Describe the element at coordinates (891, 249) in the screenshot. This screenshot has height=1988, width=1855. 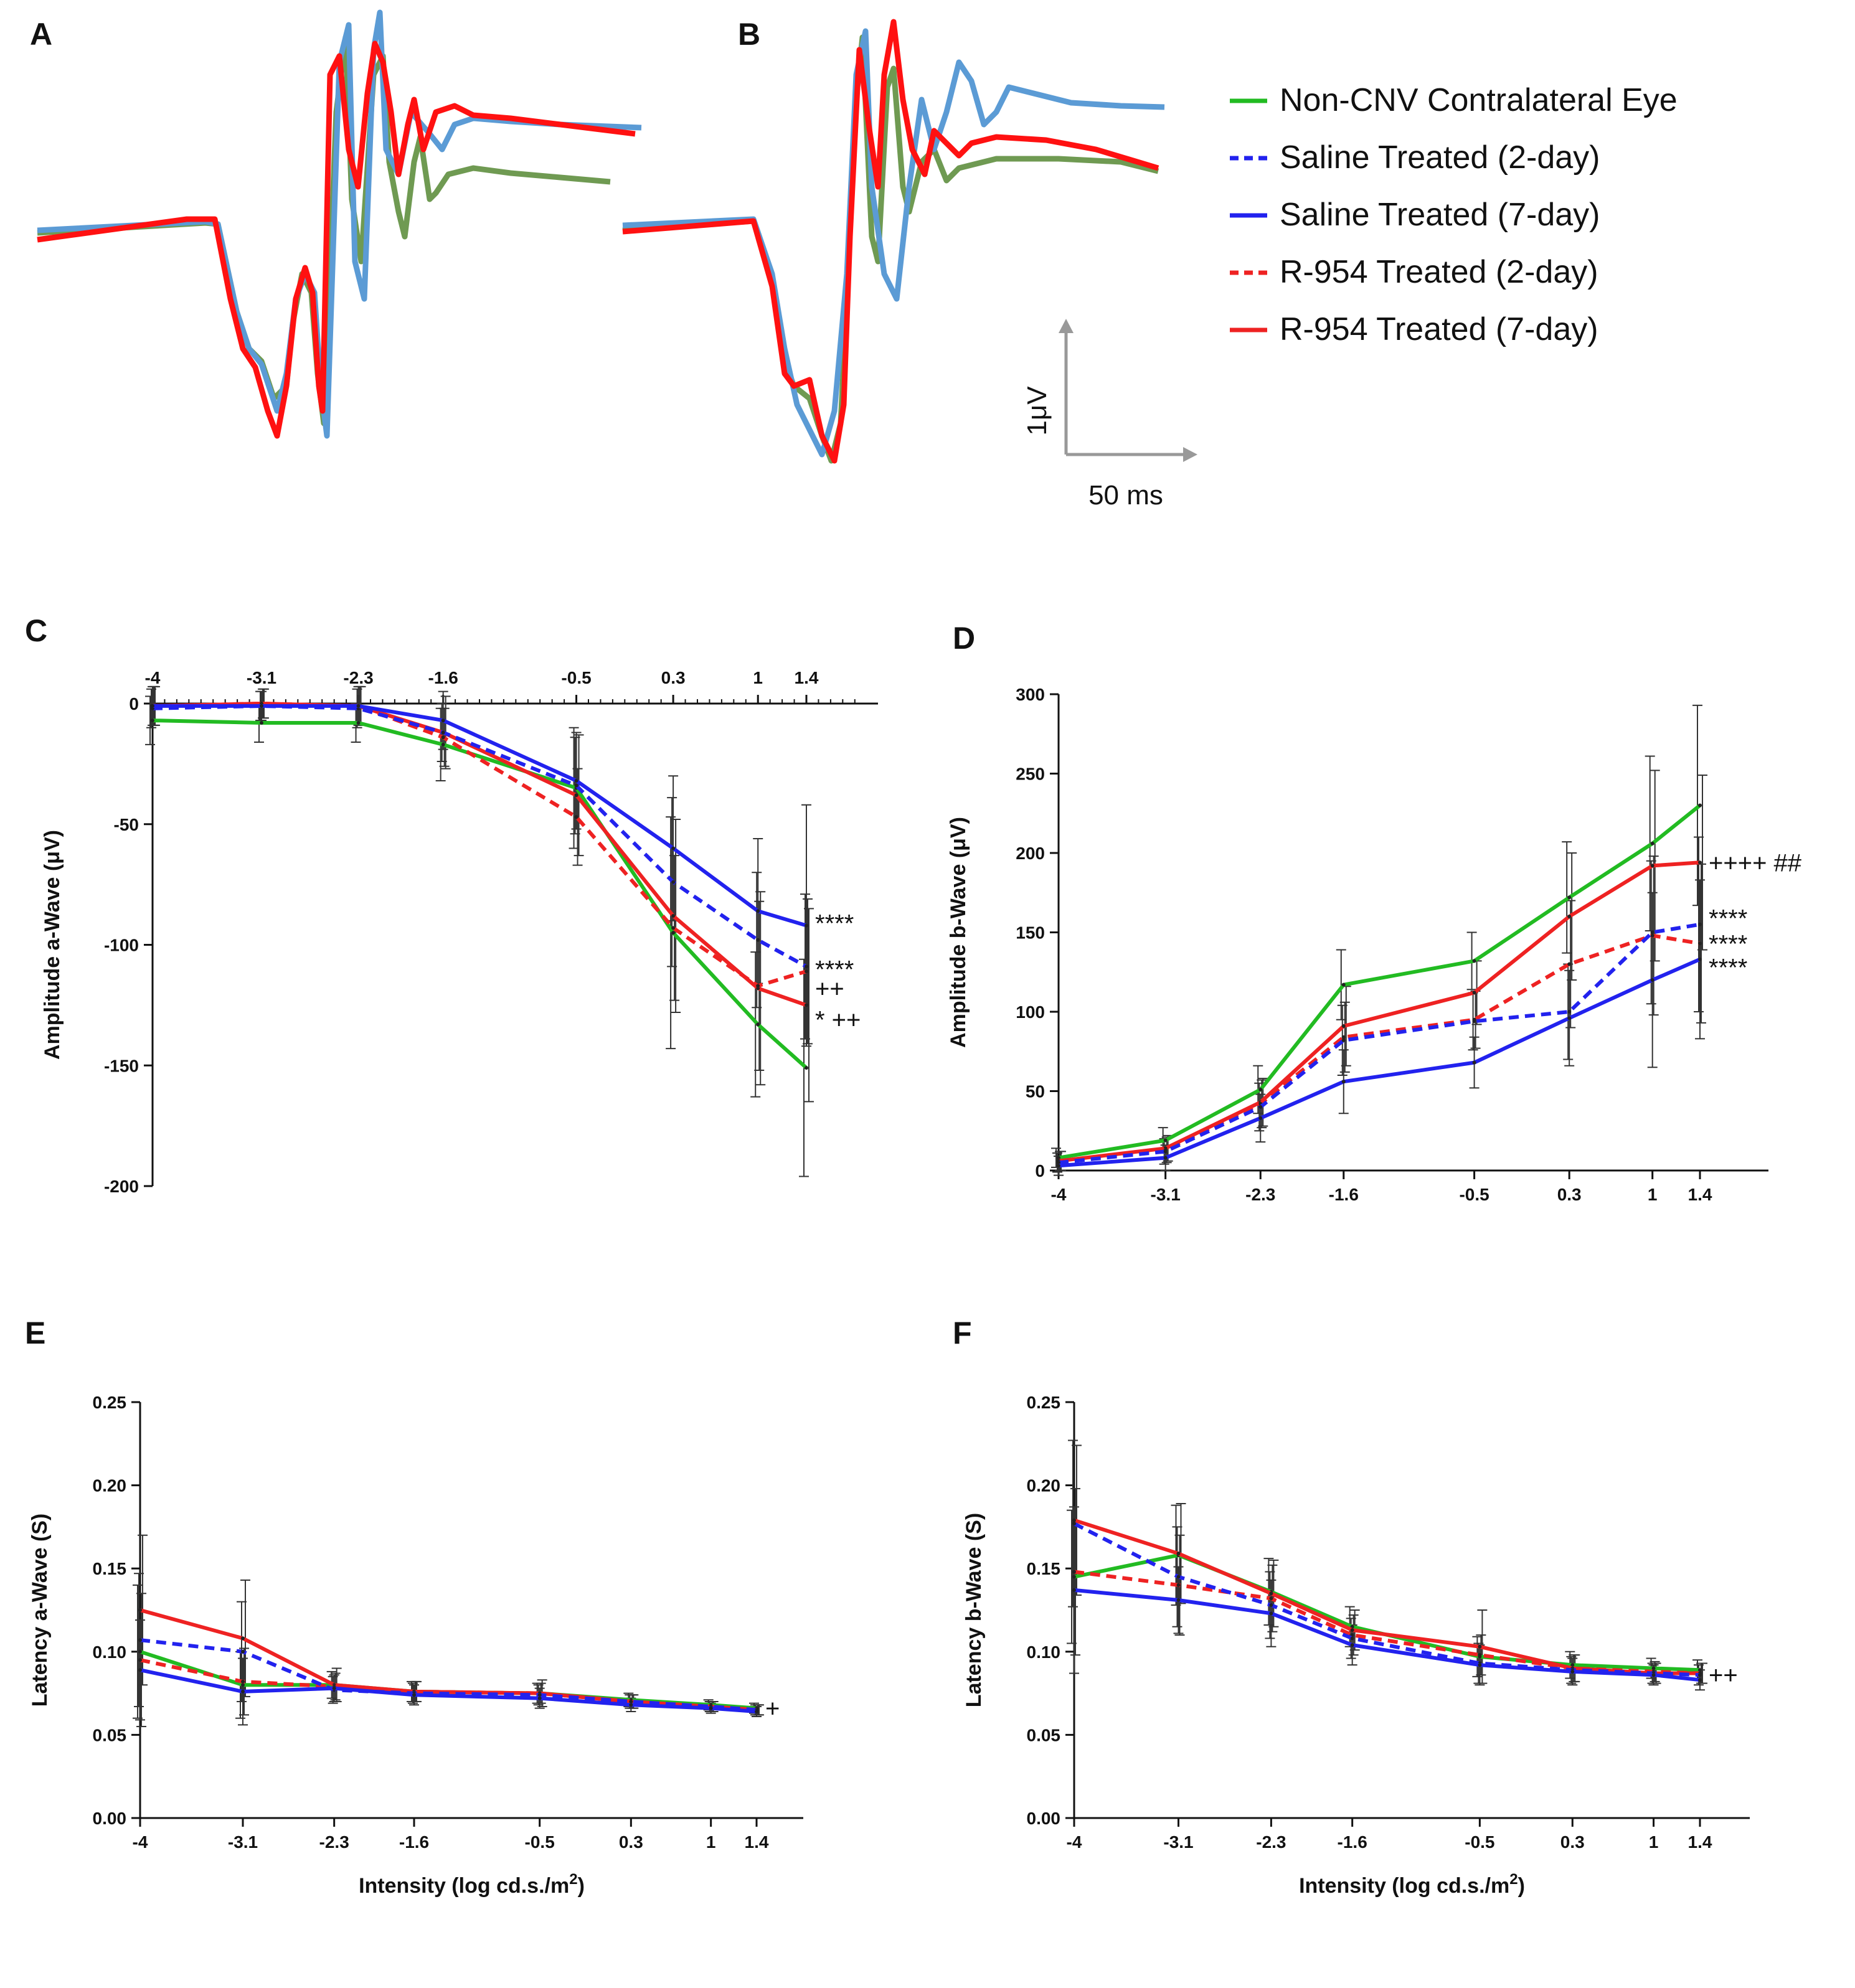
I see `trace-b-green` at that location.